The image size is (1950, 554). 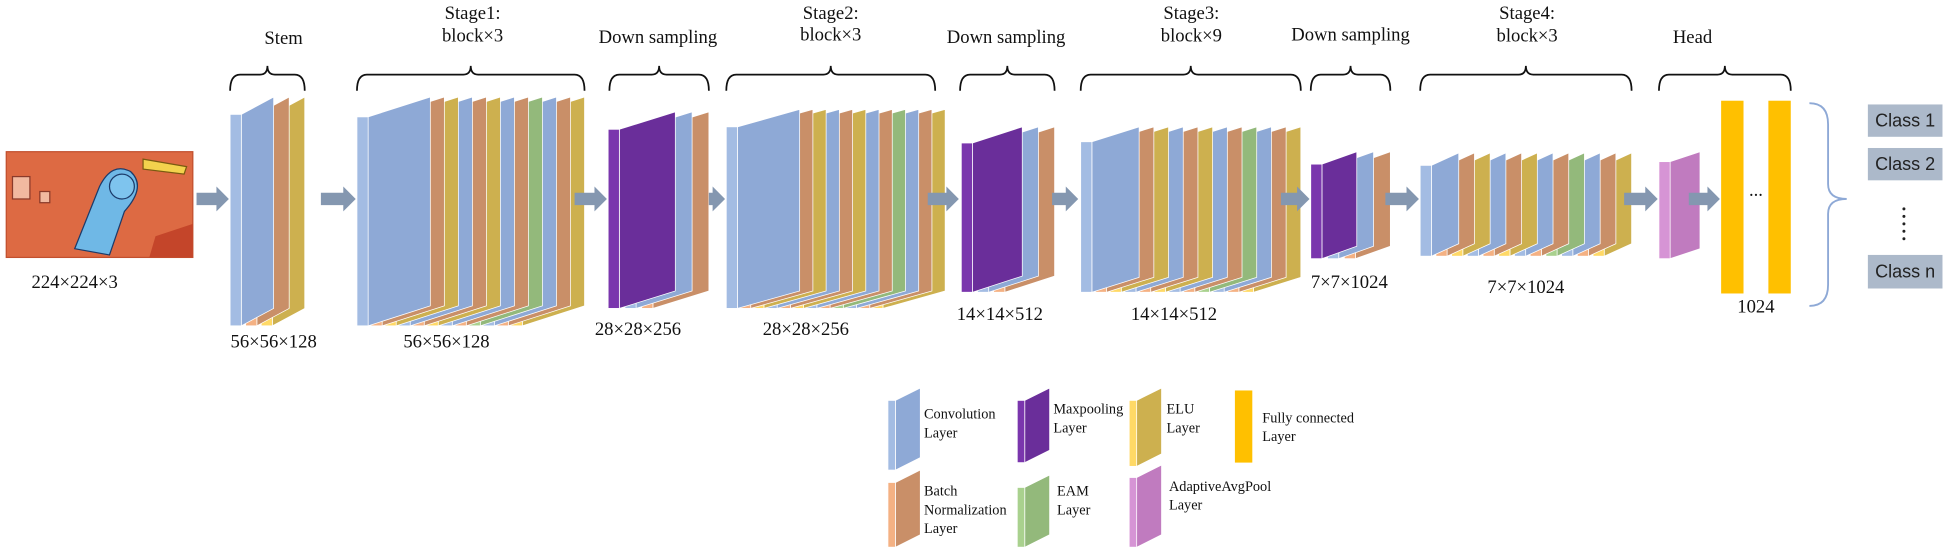 What do you see at coordinates (1693, 37) in the screenshot?
I see `stage-title: Head` at bounding box center [1693, 37].